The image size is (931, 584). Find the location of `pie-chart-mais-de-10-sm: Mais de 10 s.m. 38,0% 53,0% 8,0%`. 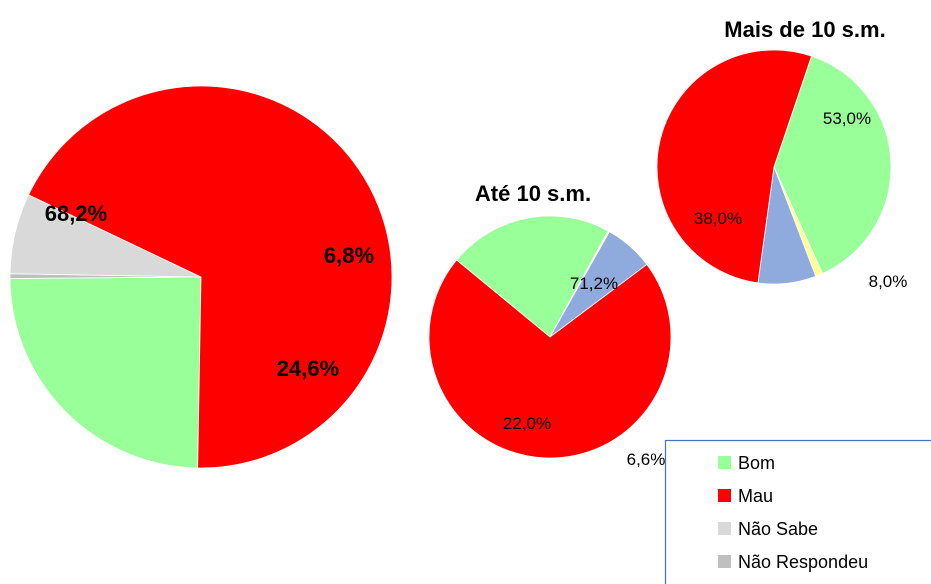

pie-chart-mais-de-10-sm: Mais de 10 s.m. 38,0% 53,0% 8,0% is located at coordinates (782, 154).